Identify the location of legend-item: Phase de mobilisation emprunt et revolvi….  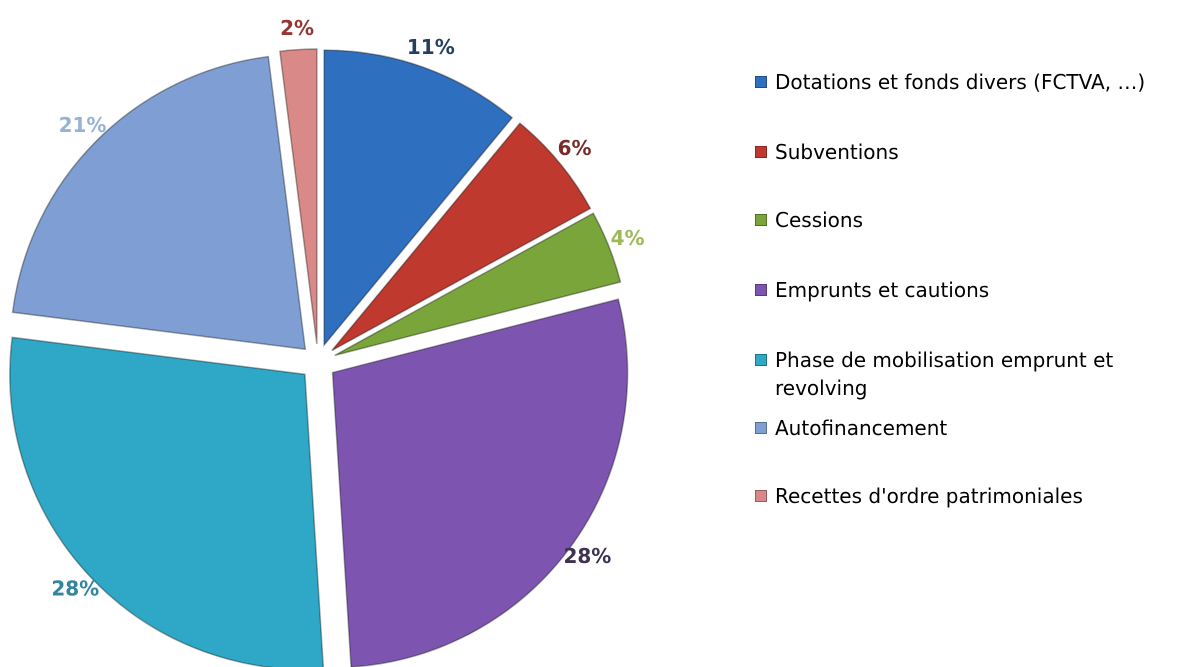
(965, 374).